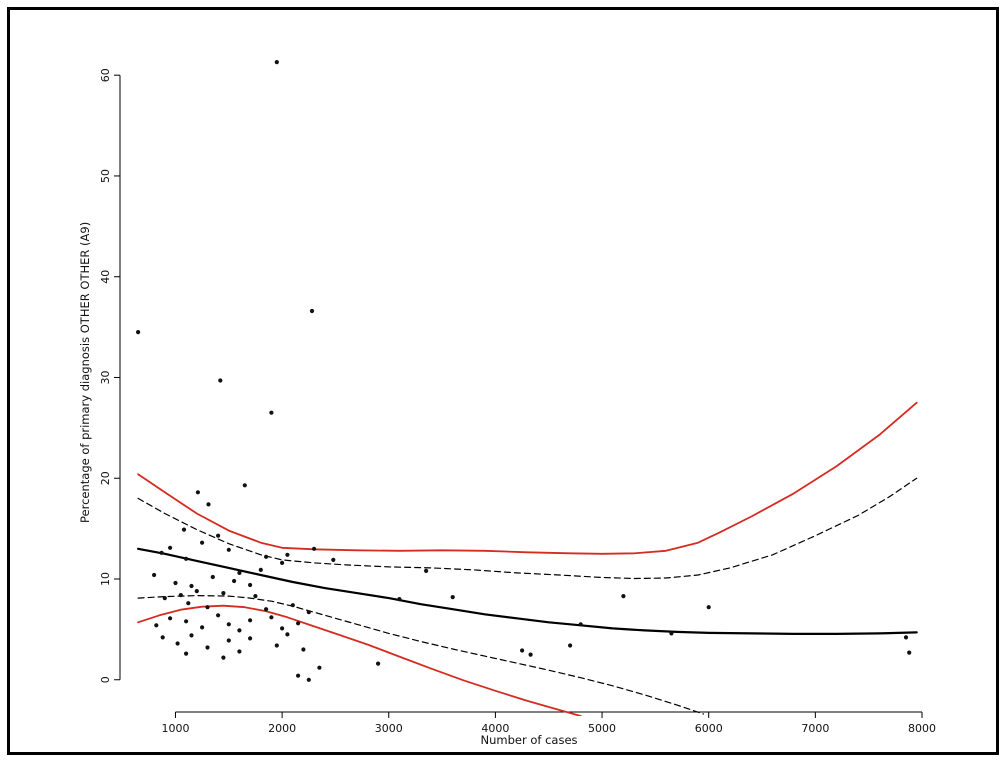 The width and height of the screenshot is (1006, 772). What do you see at coordinates (529, 740) in the screenshot?
I see `x-axis-label: Number of cases` at bounding box center [529, 740].